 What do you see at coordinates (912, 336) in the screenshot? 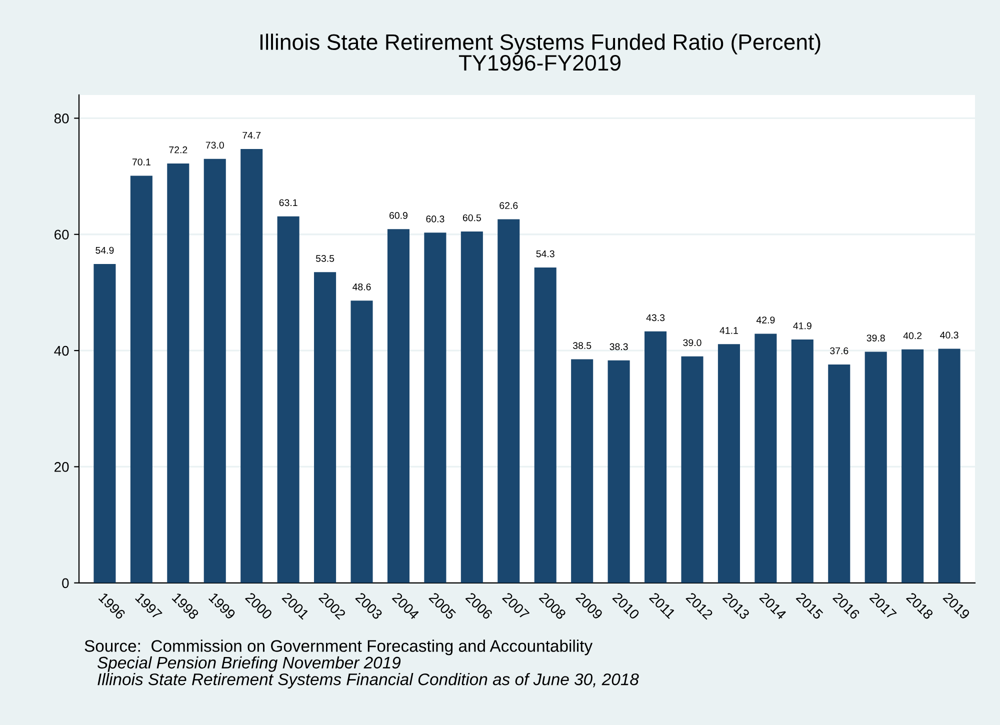
I see `data-label: 40.2` at bounding box center [912, 336].